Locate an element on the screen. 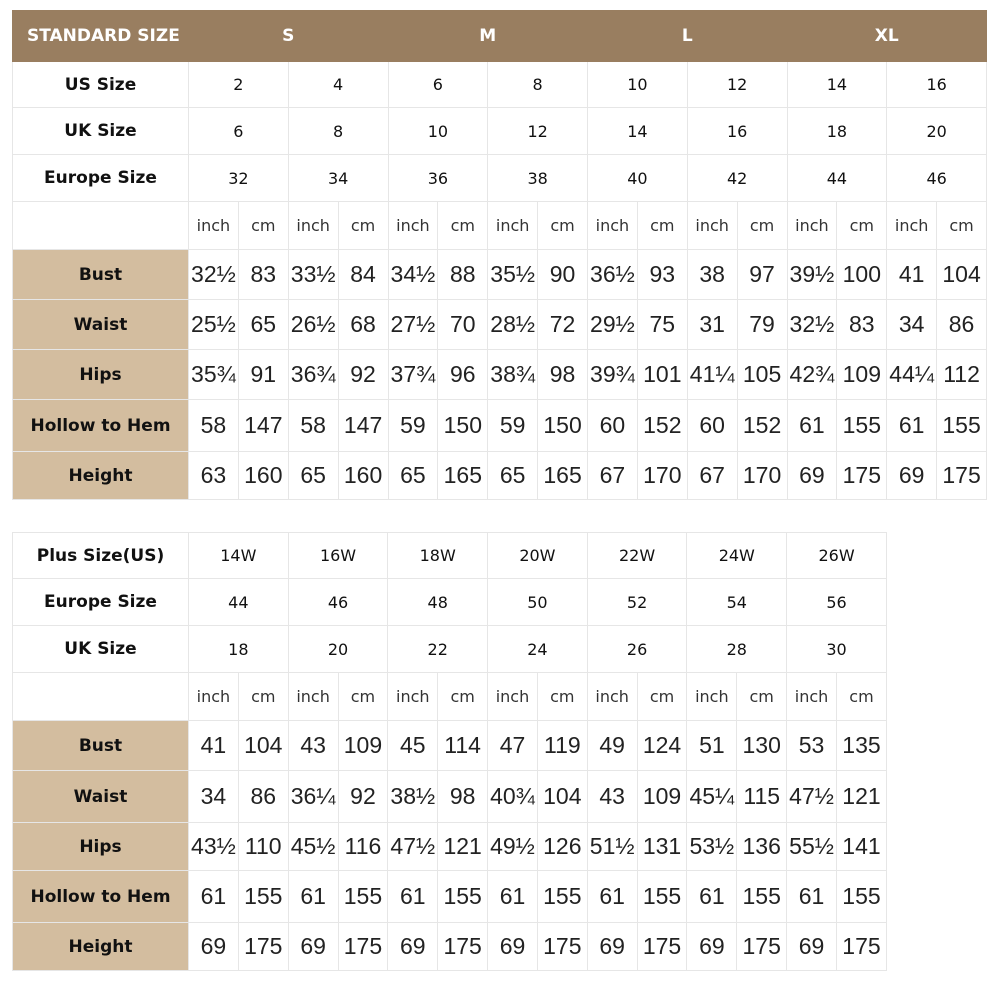 Image resolution: width=1000 pixels, height=1000 pixels. size-cell: 14 is located at coordinates (837, 84).